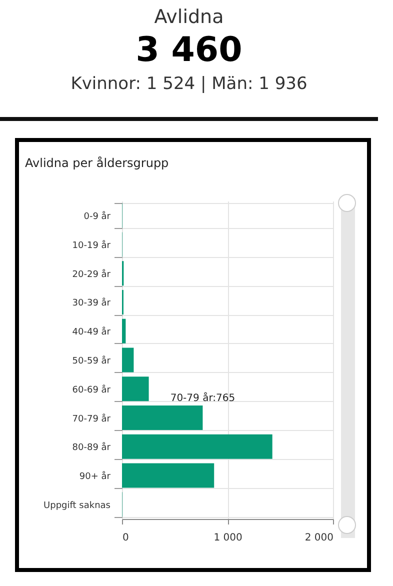 The height and width of the screenshot is (586, 393). I want to click on y-tick-label: 50-59 år, so click(91, 361).